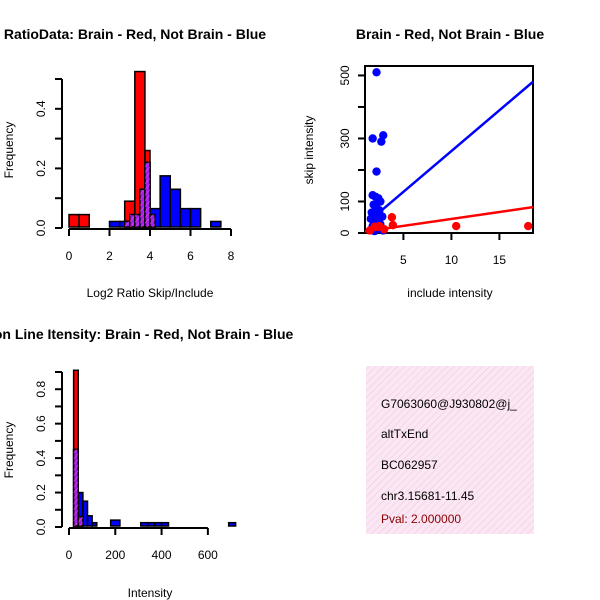 This screenshot has width=600, height=600. I want to click on ratio-ylabel: Frequency, so click(9, 150).